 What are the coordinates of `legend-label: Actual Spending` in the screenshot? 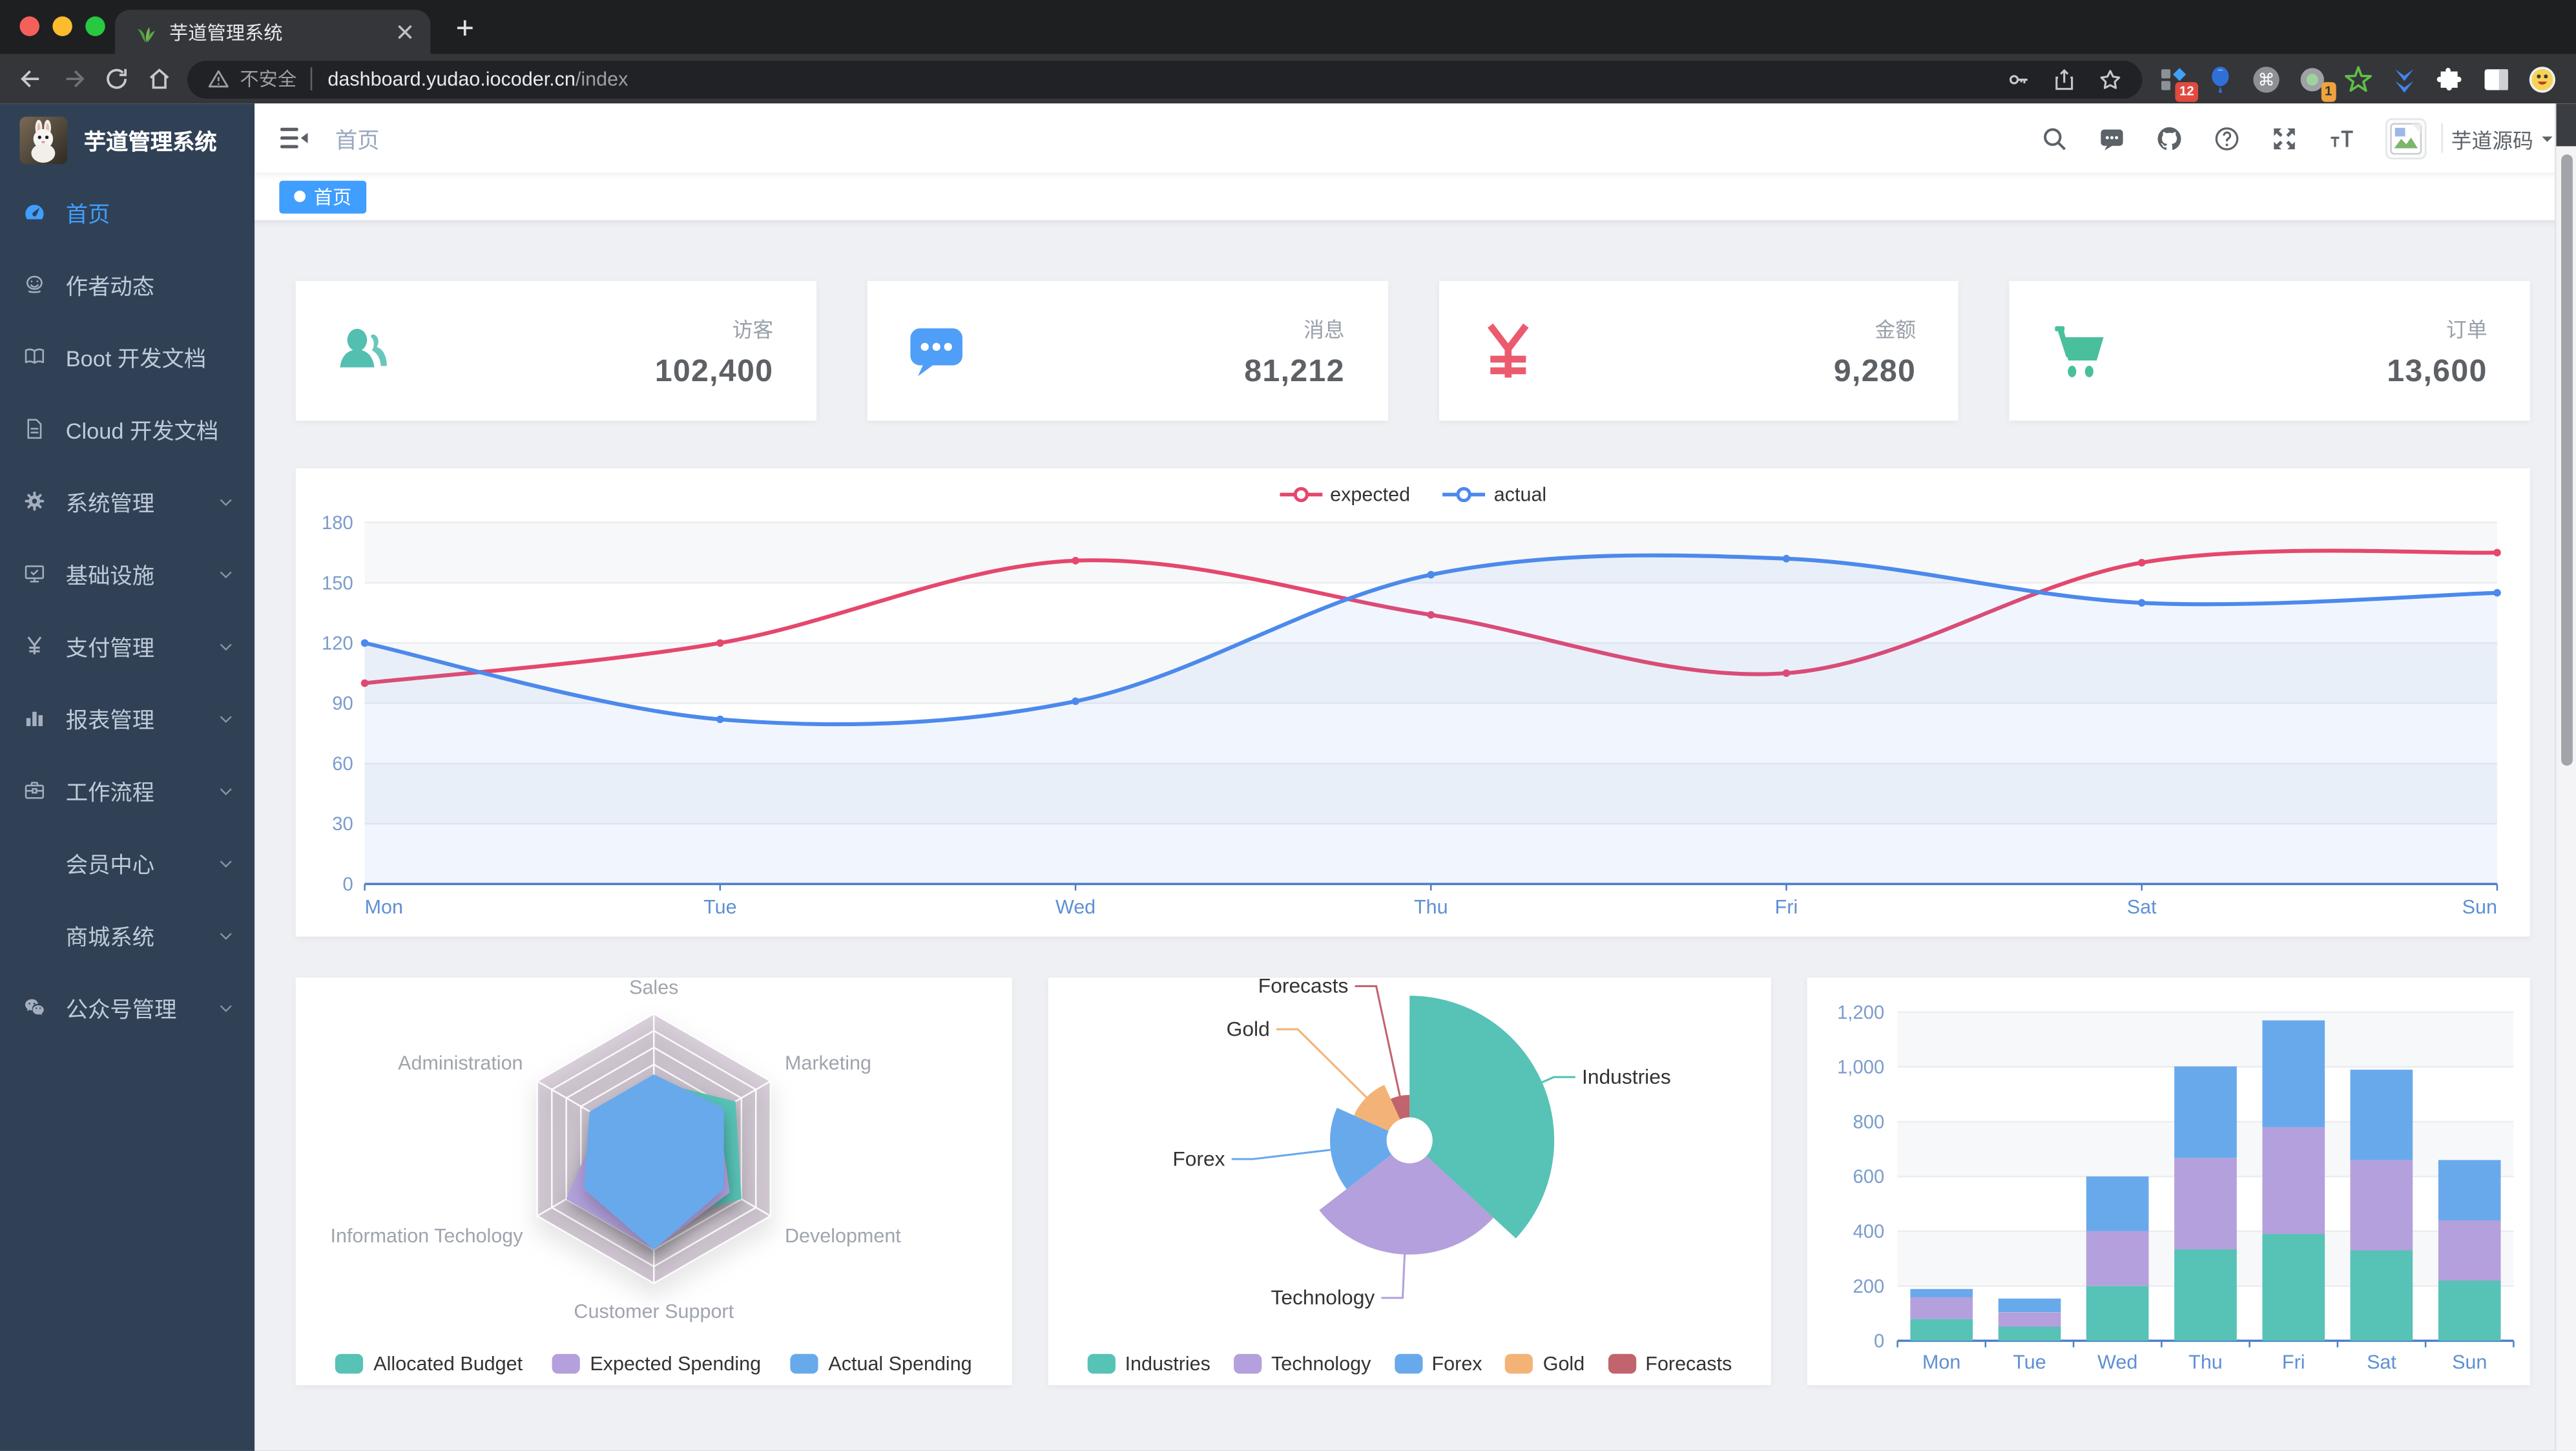 It's located at (900, 1363).